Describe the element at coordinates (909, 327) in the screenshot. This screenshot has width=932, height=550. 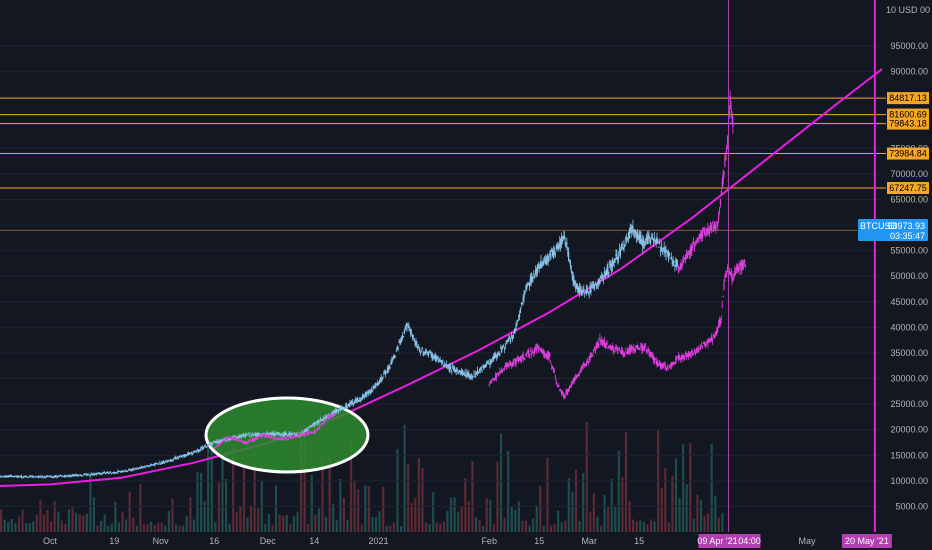
I see `price-tick-label: 40000.00` at that location.